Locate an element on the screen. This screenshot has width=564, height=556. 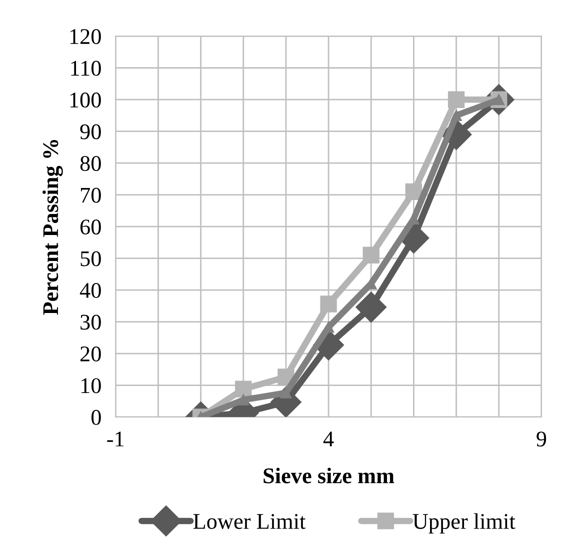
y-tick-label: 60 is located at coordinates (90, 227).